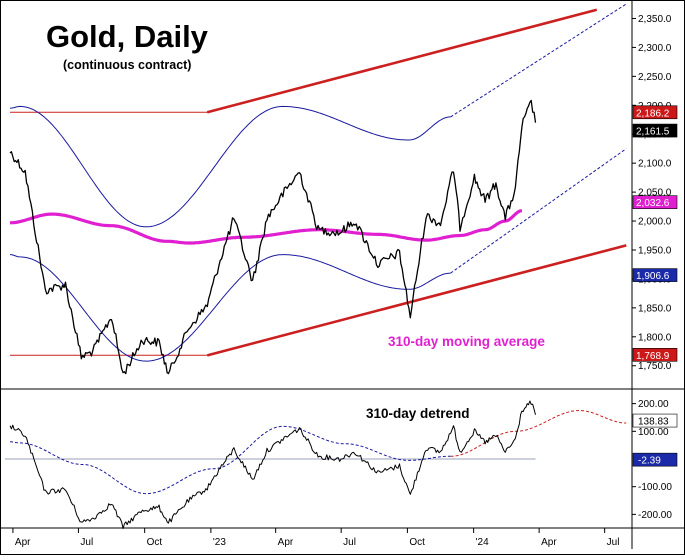  I want to click on price-value-tag-label: 2,032.6, so click(653, 203).